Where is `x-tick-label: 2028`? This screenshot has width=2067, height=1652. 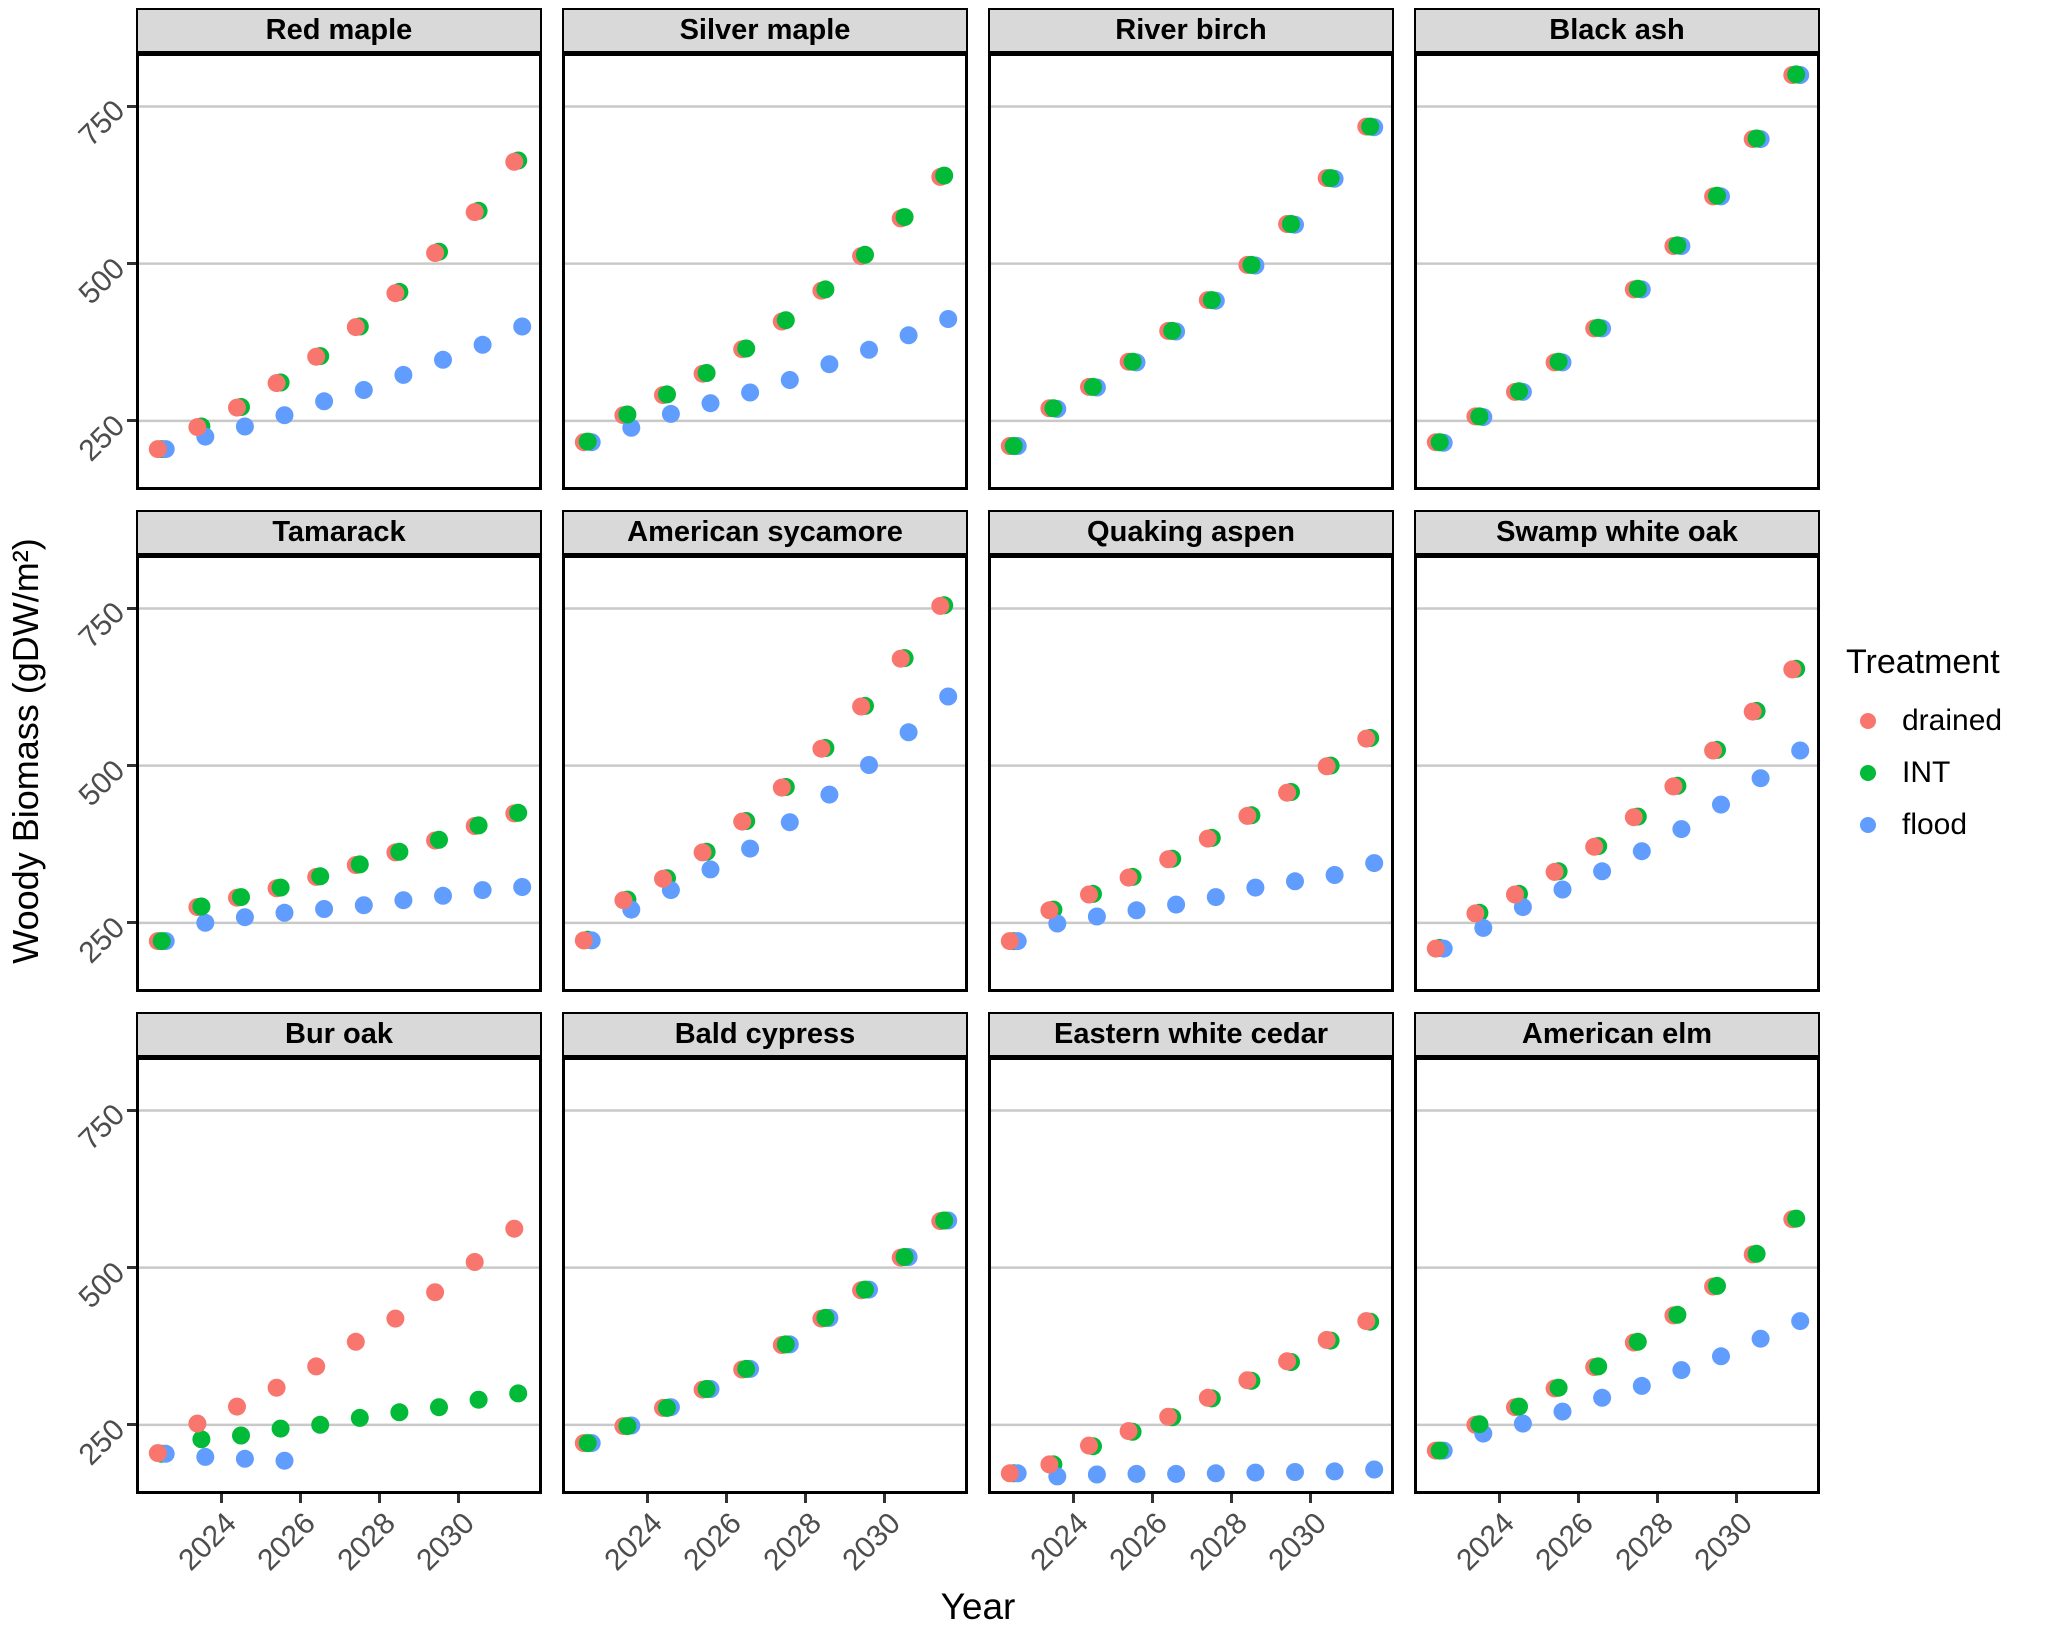 x-tick-label: 2028 is located at coordinates (1644, 1542).